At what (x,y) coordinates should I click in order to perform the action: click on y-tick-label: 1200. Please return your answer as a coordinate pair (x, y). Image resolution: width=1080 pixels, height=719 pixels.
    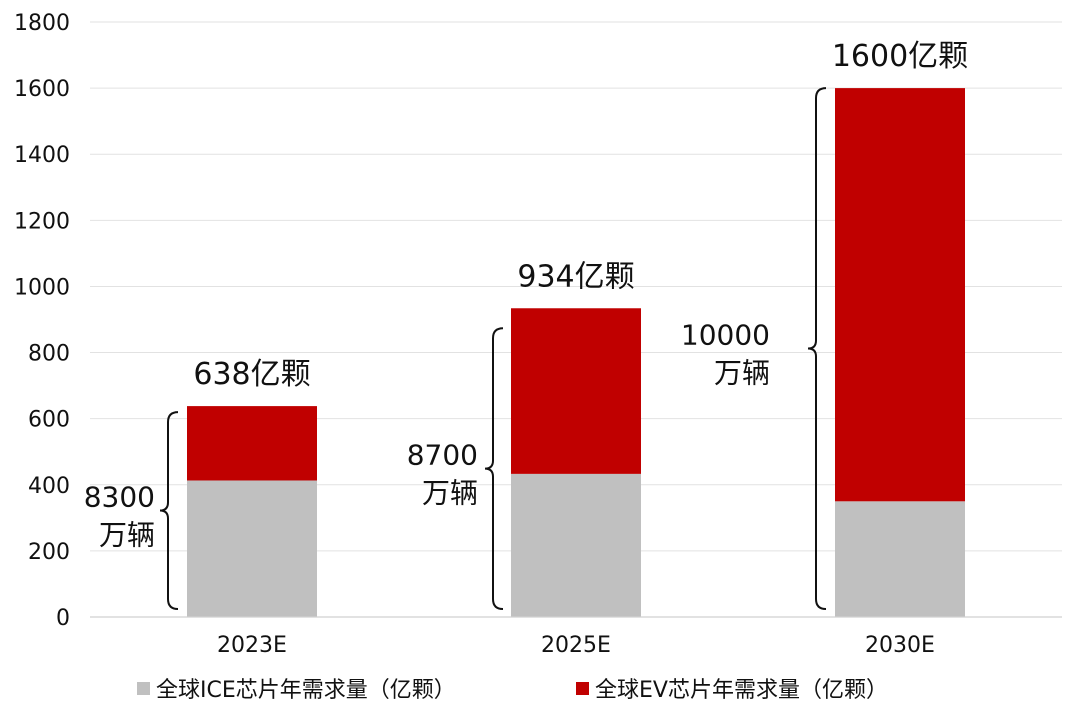
    Looking at the image, I should click on (42, 221).